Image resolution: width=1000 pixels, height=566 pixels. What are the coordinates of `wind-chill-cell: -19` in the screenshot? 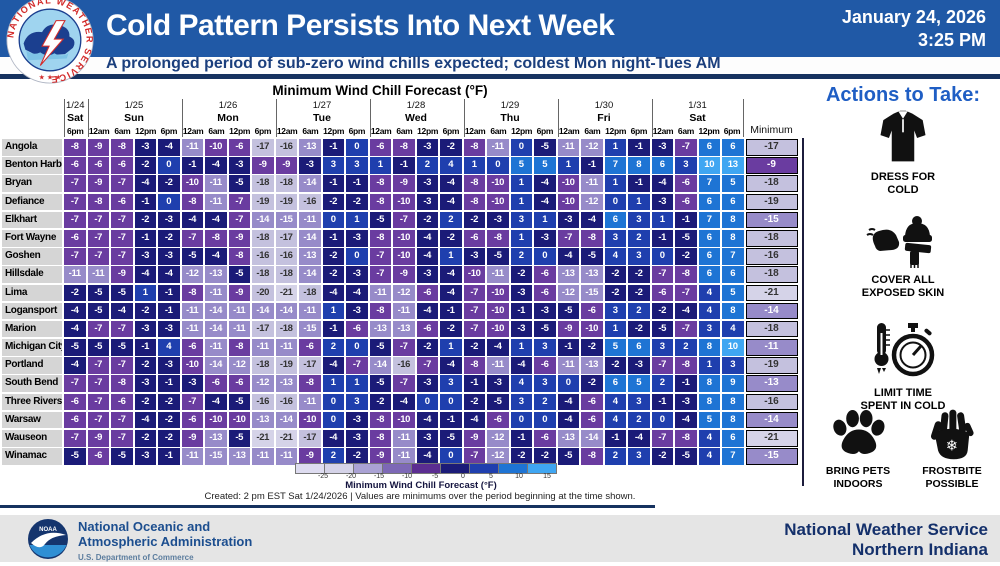 It's located at (263, 202).